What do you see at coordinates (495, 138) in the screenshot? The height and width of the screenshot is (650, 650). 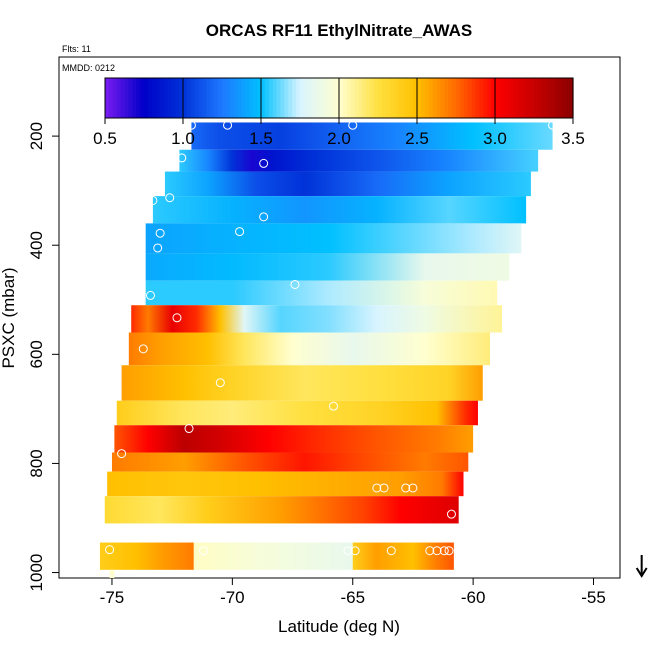 I see `colorbar-tick-label: 3.0` at bounding box center [495, 138].